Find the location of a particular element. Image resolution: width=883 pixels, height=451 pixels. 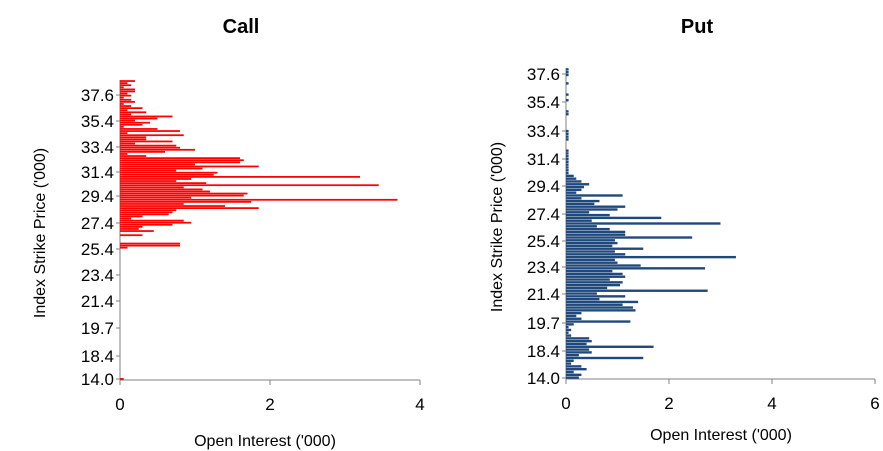

put-y-tick-label: 14.0 is located at coordinates (543, 378).